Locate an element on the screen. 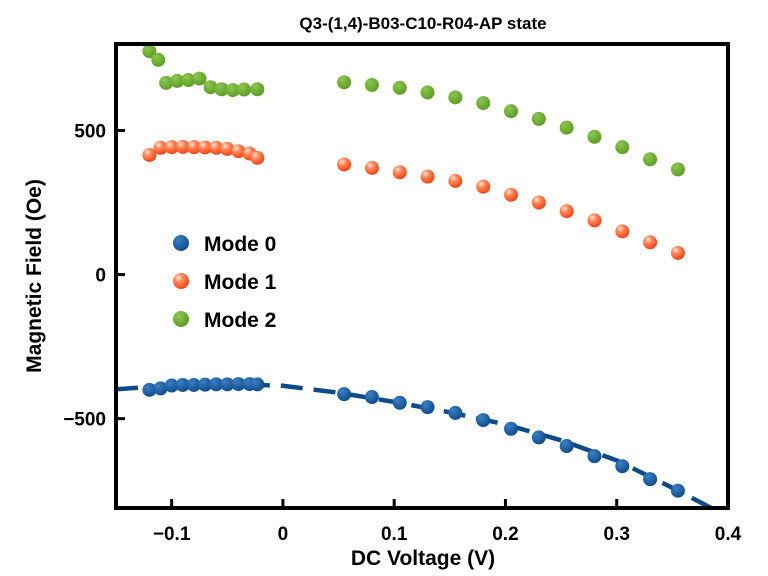  x-axis-label: DC Voltage (V) is located at coordinates (423, 558).